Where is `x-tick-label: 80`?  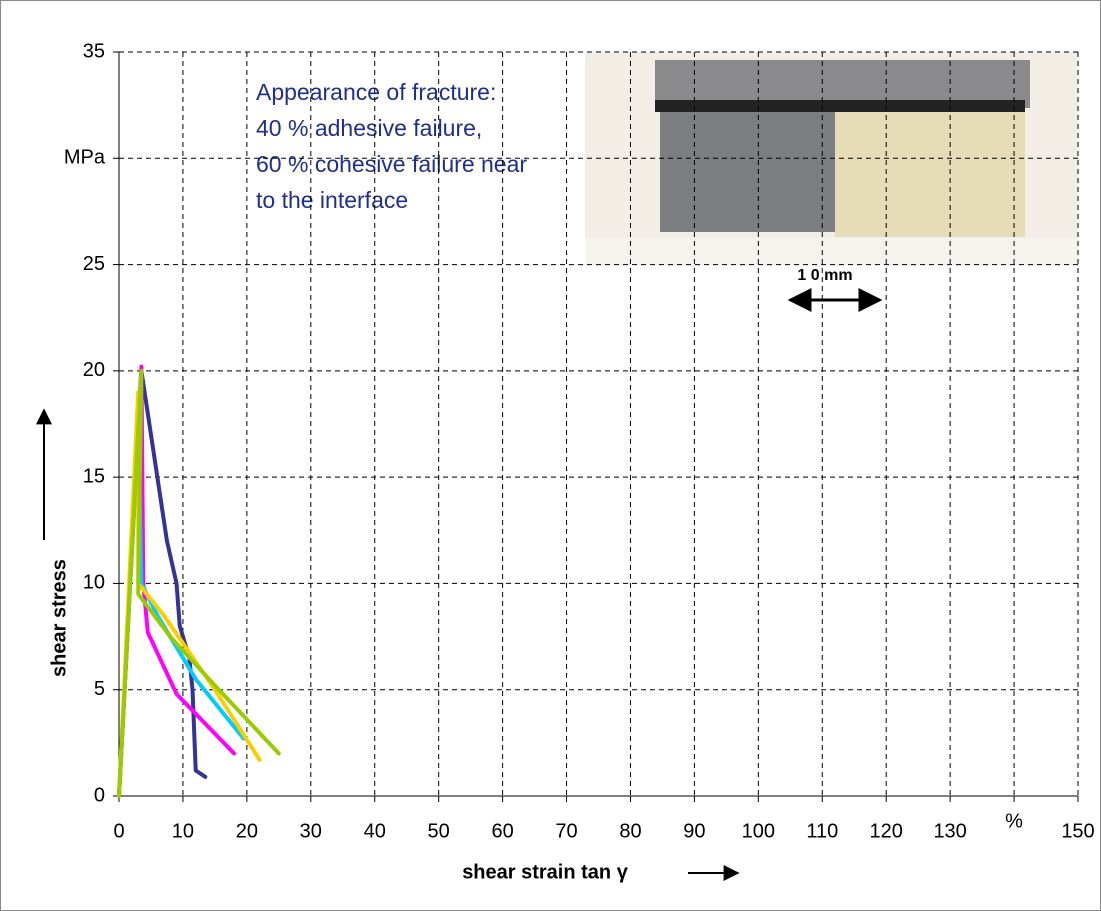 x-tick-label: 80 is located at coordinates (630, 831).